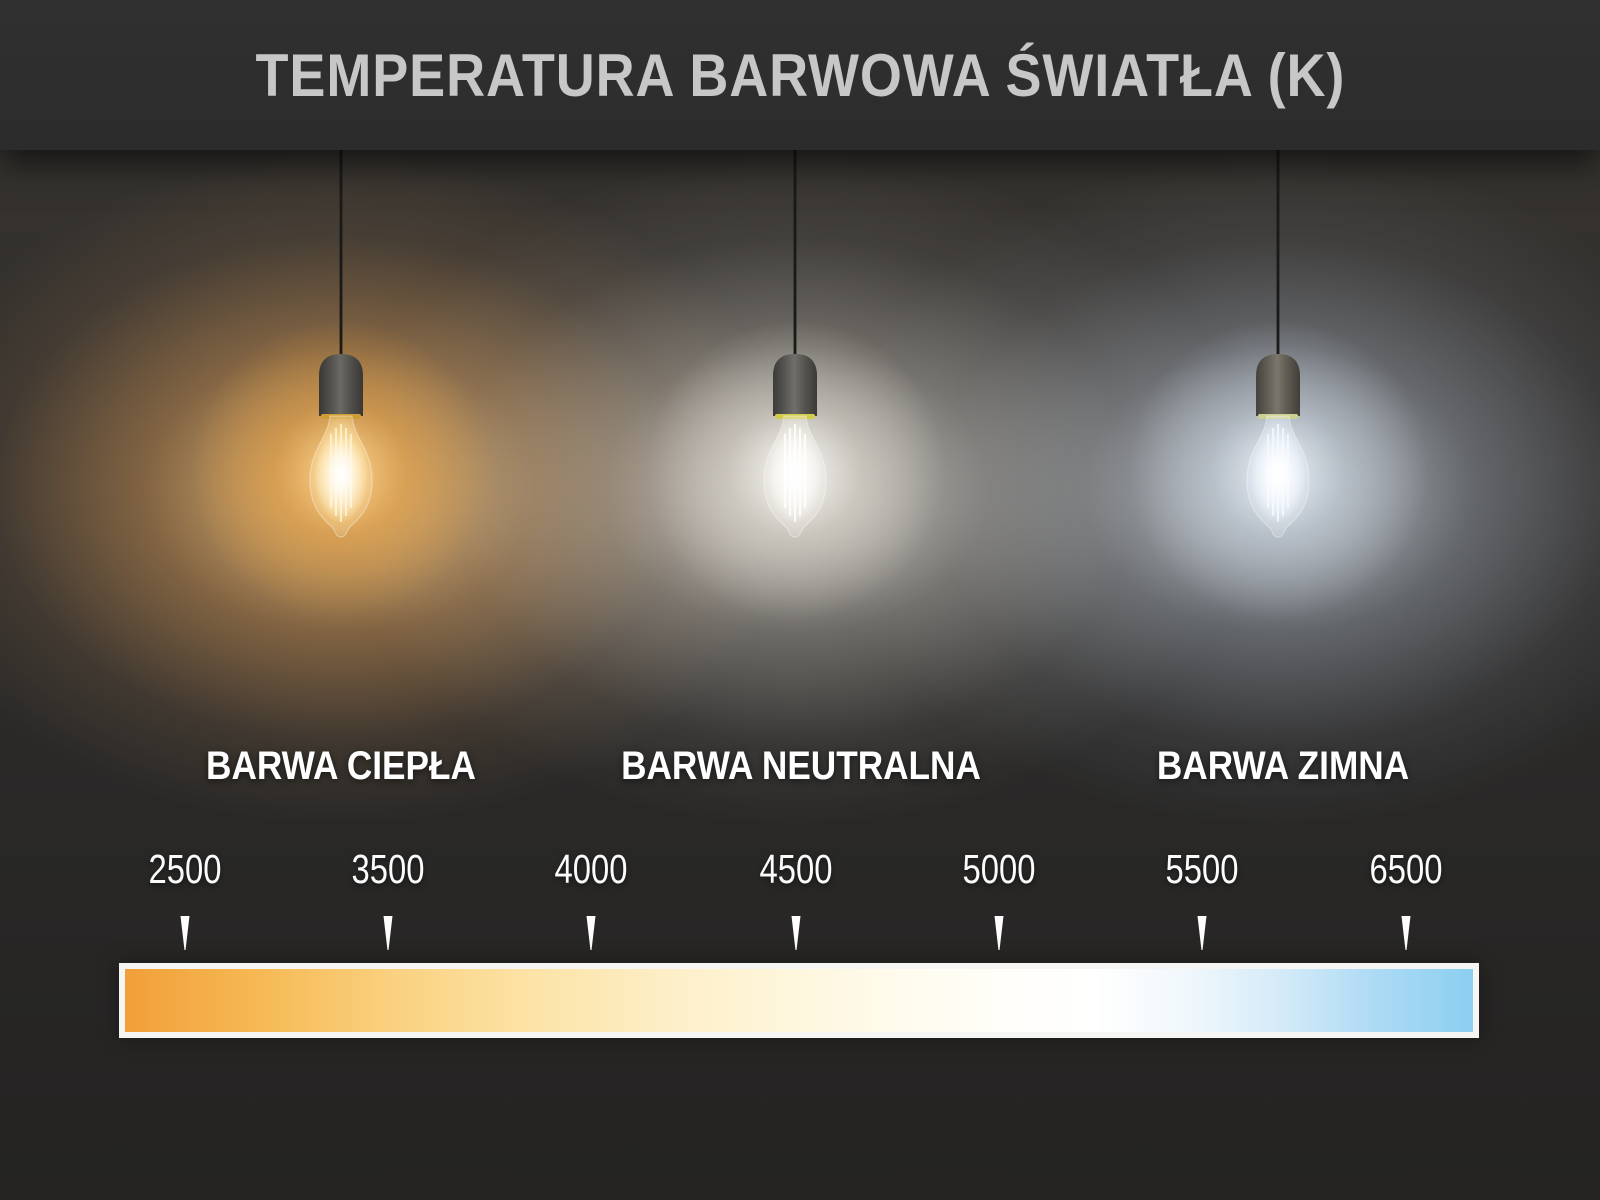 The height and width of the screenshot is (1200, 1600). I want to click on tick-value-3500: 3500, so click(388, 869).